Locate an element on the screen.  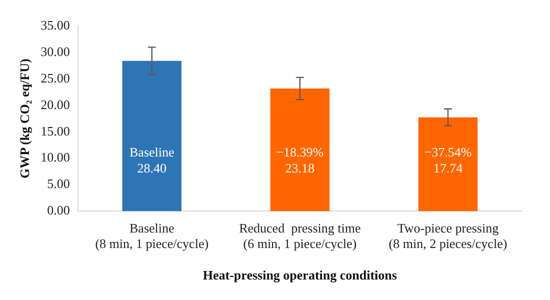
y-tick-label: 10.00 is located at coordinates (55, 157).